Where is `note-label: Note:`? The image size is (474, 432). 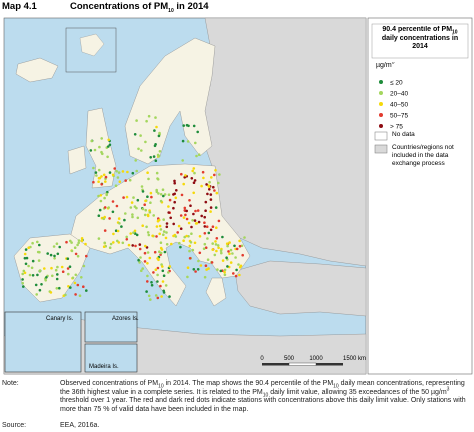 note-label: Note: is located at coordinates (10, 383).